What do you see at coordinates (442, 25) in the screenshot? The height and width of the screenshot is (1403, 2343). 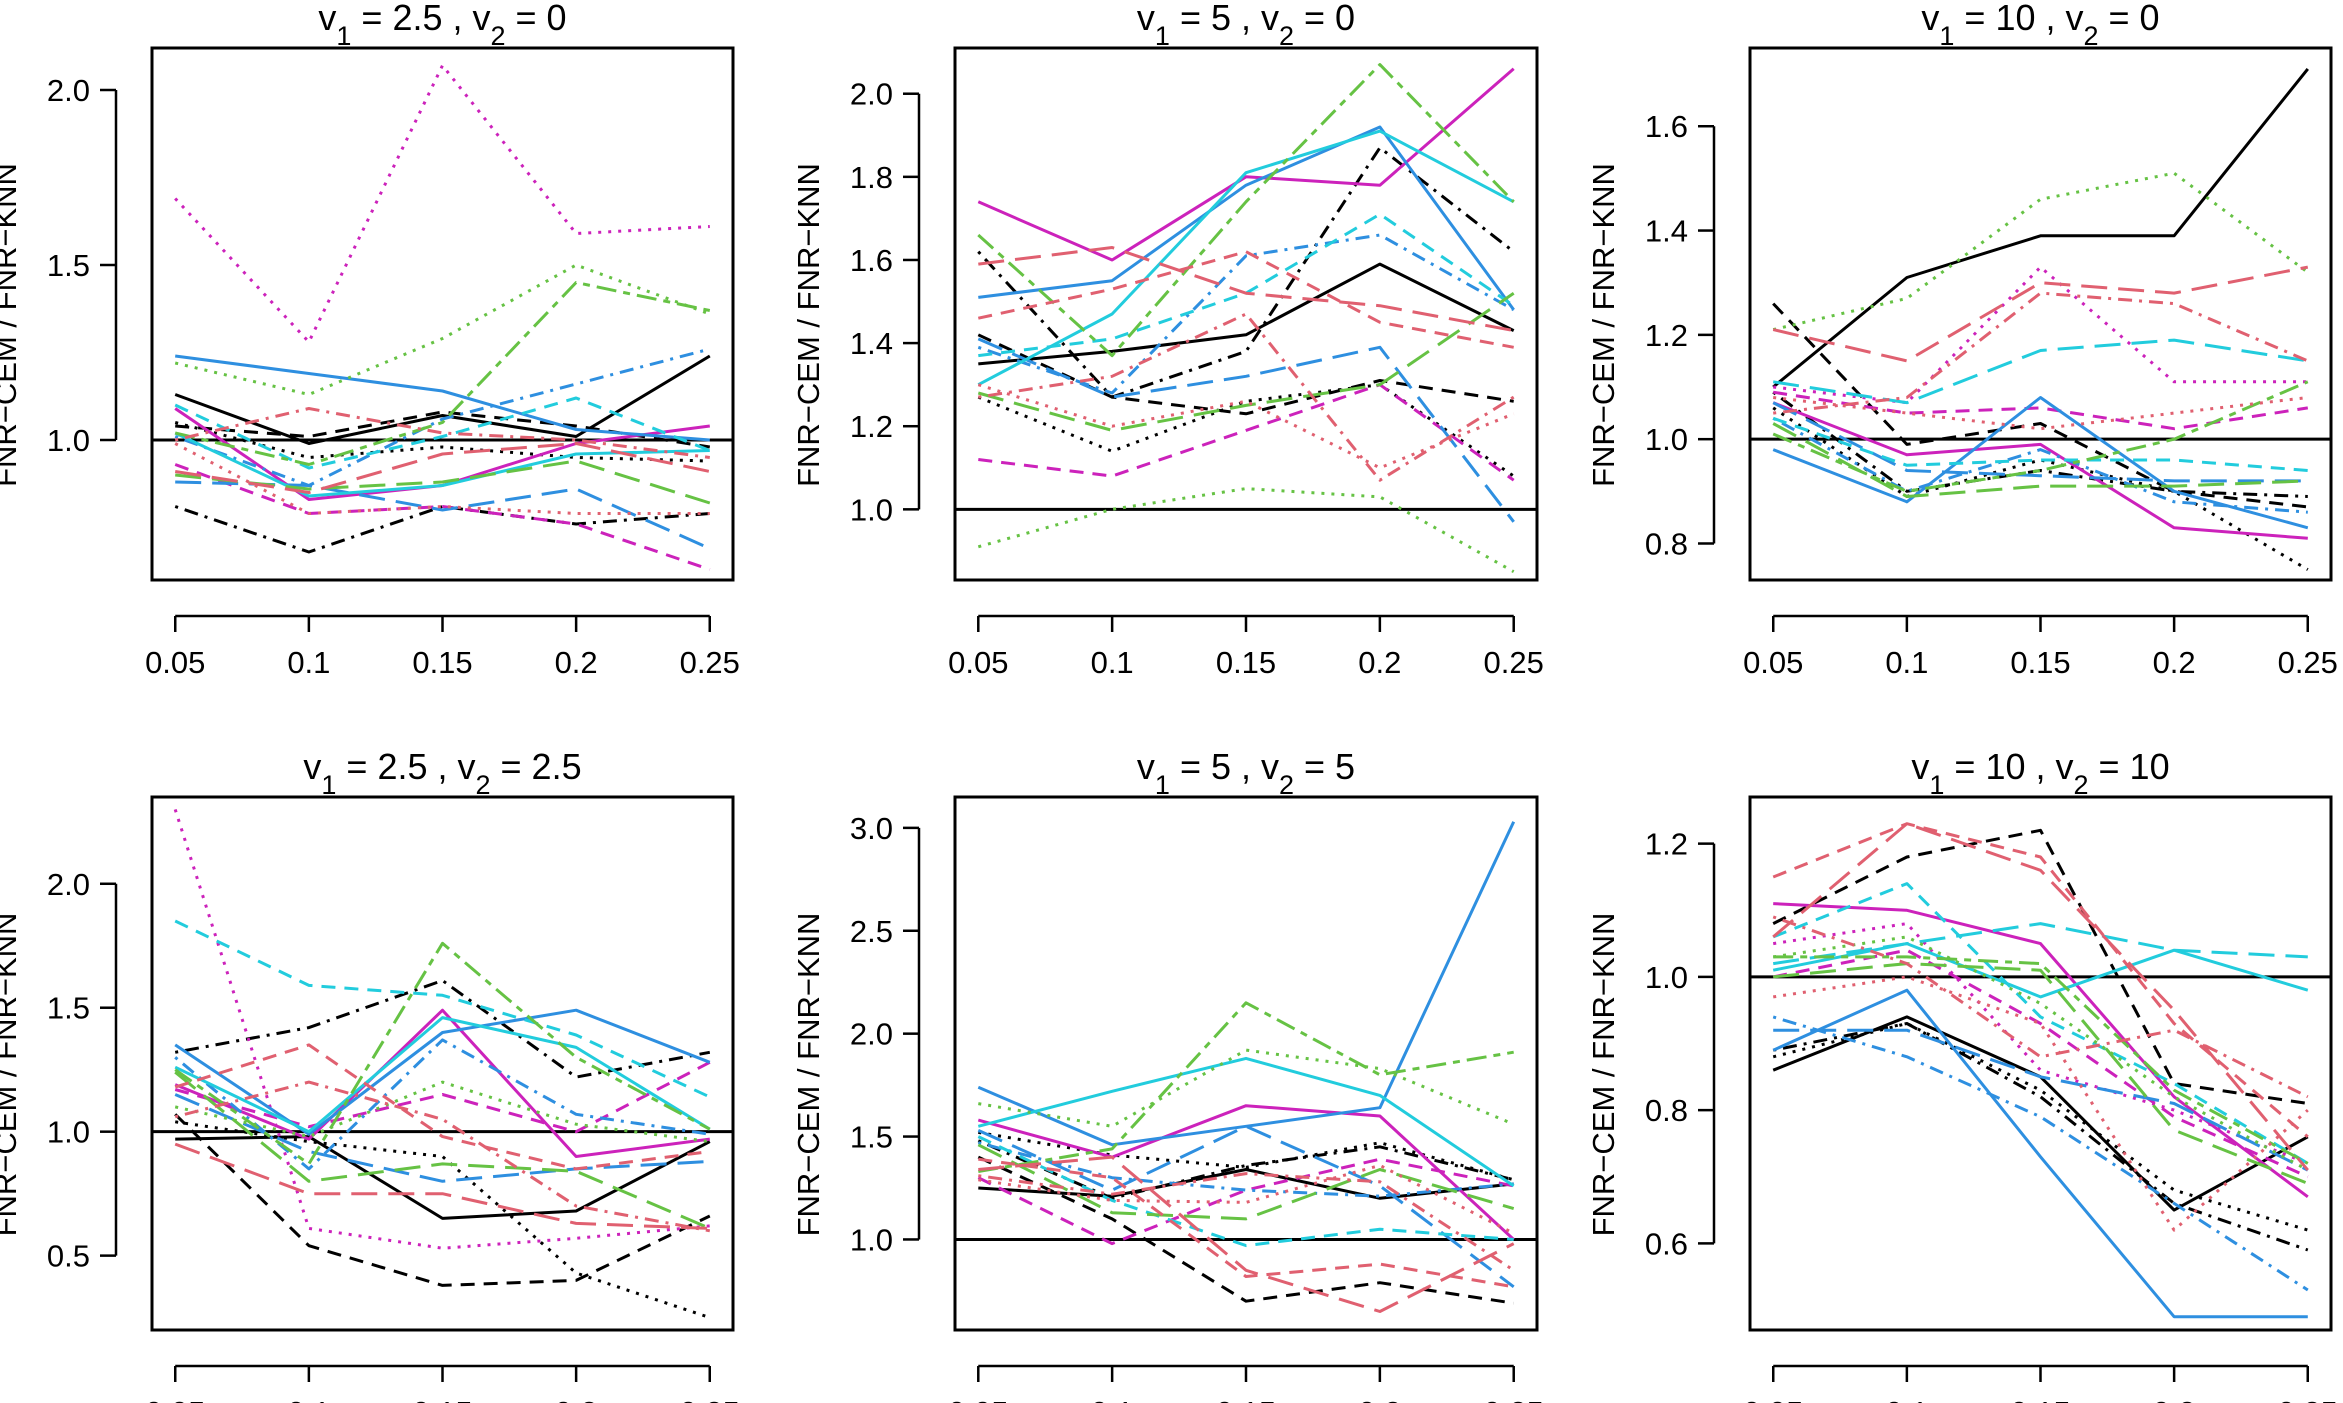 I see `panel-title: v1 = 2.5 , v2 = 0` at bounding box center [442, 25].